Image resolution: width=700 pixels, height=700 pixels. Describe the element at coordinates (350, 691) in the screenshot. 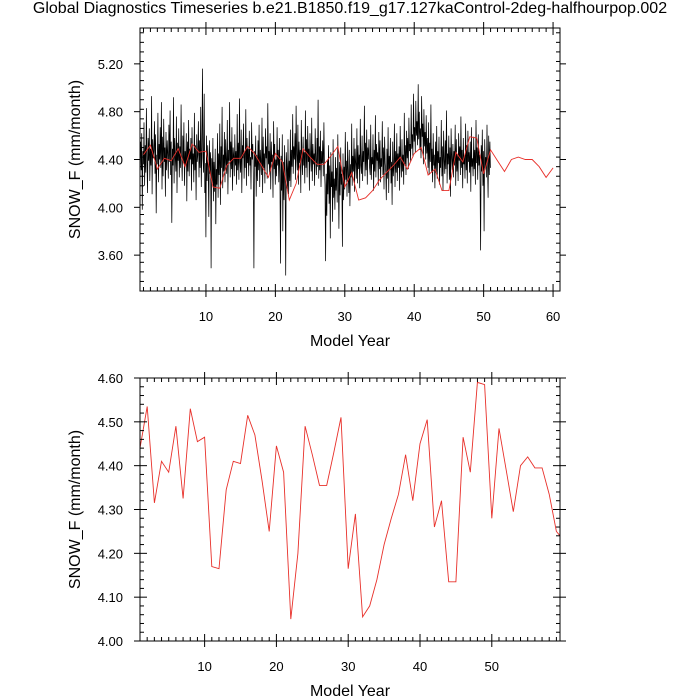

I see `bottom-x-axis-label: Model Year` at that location.